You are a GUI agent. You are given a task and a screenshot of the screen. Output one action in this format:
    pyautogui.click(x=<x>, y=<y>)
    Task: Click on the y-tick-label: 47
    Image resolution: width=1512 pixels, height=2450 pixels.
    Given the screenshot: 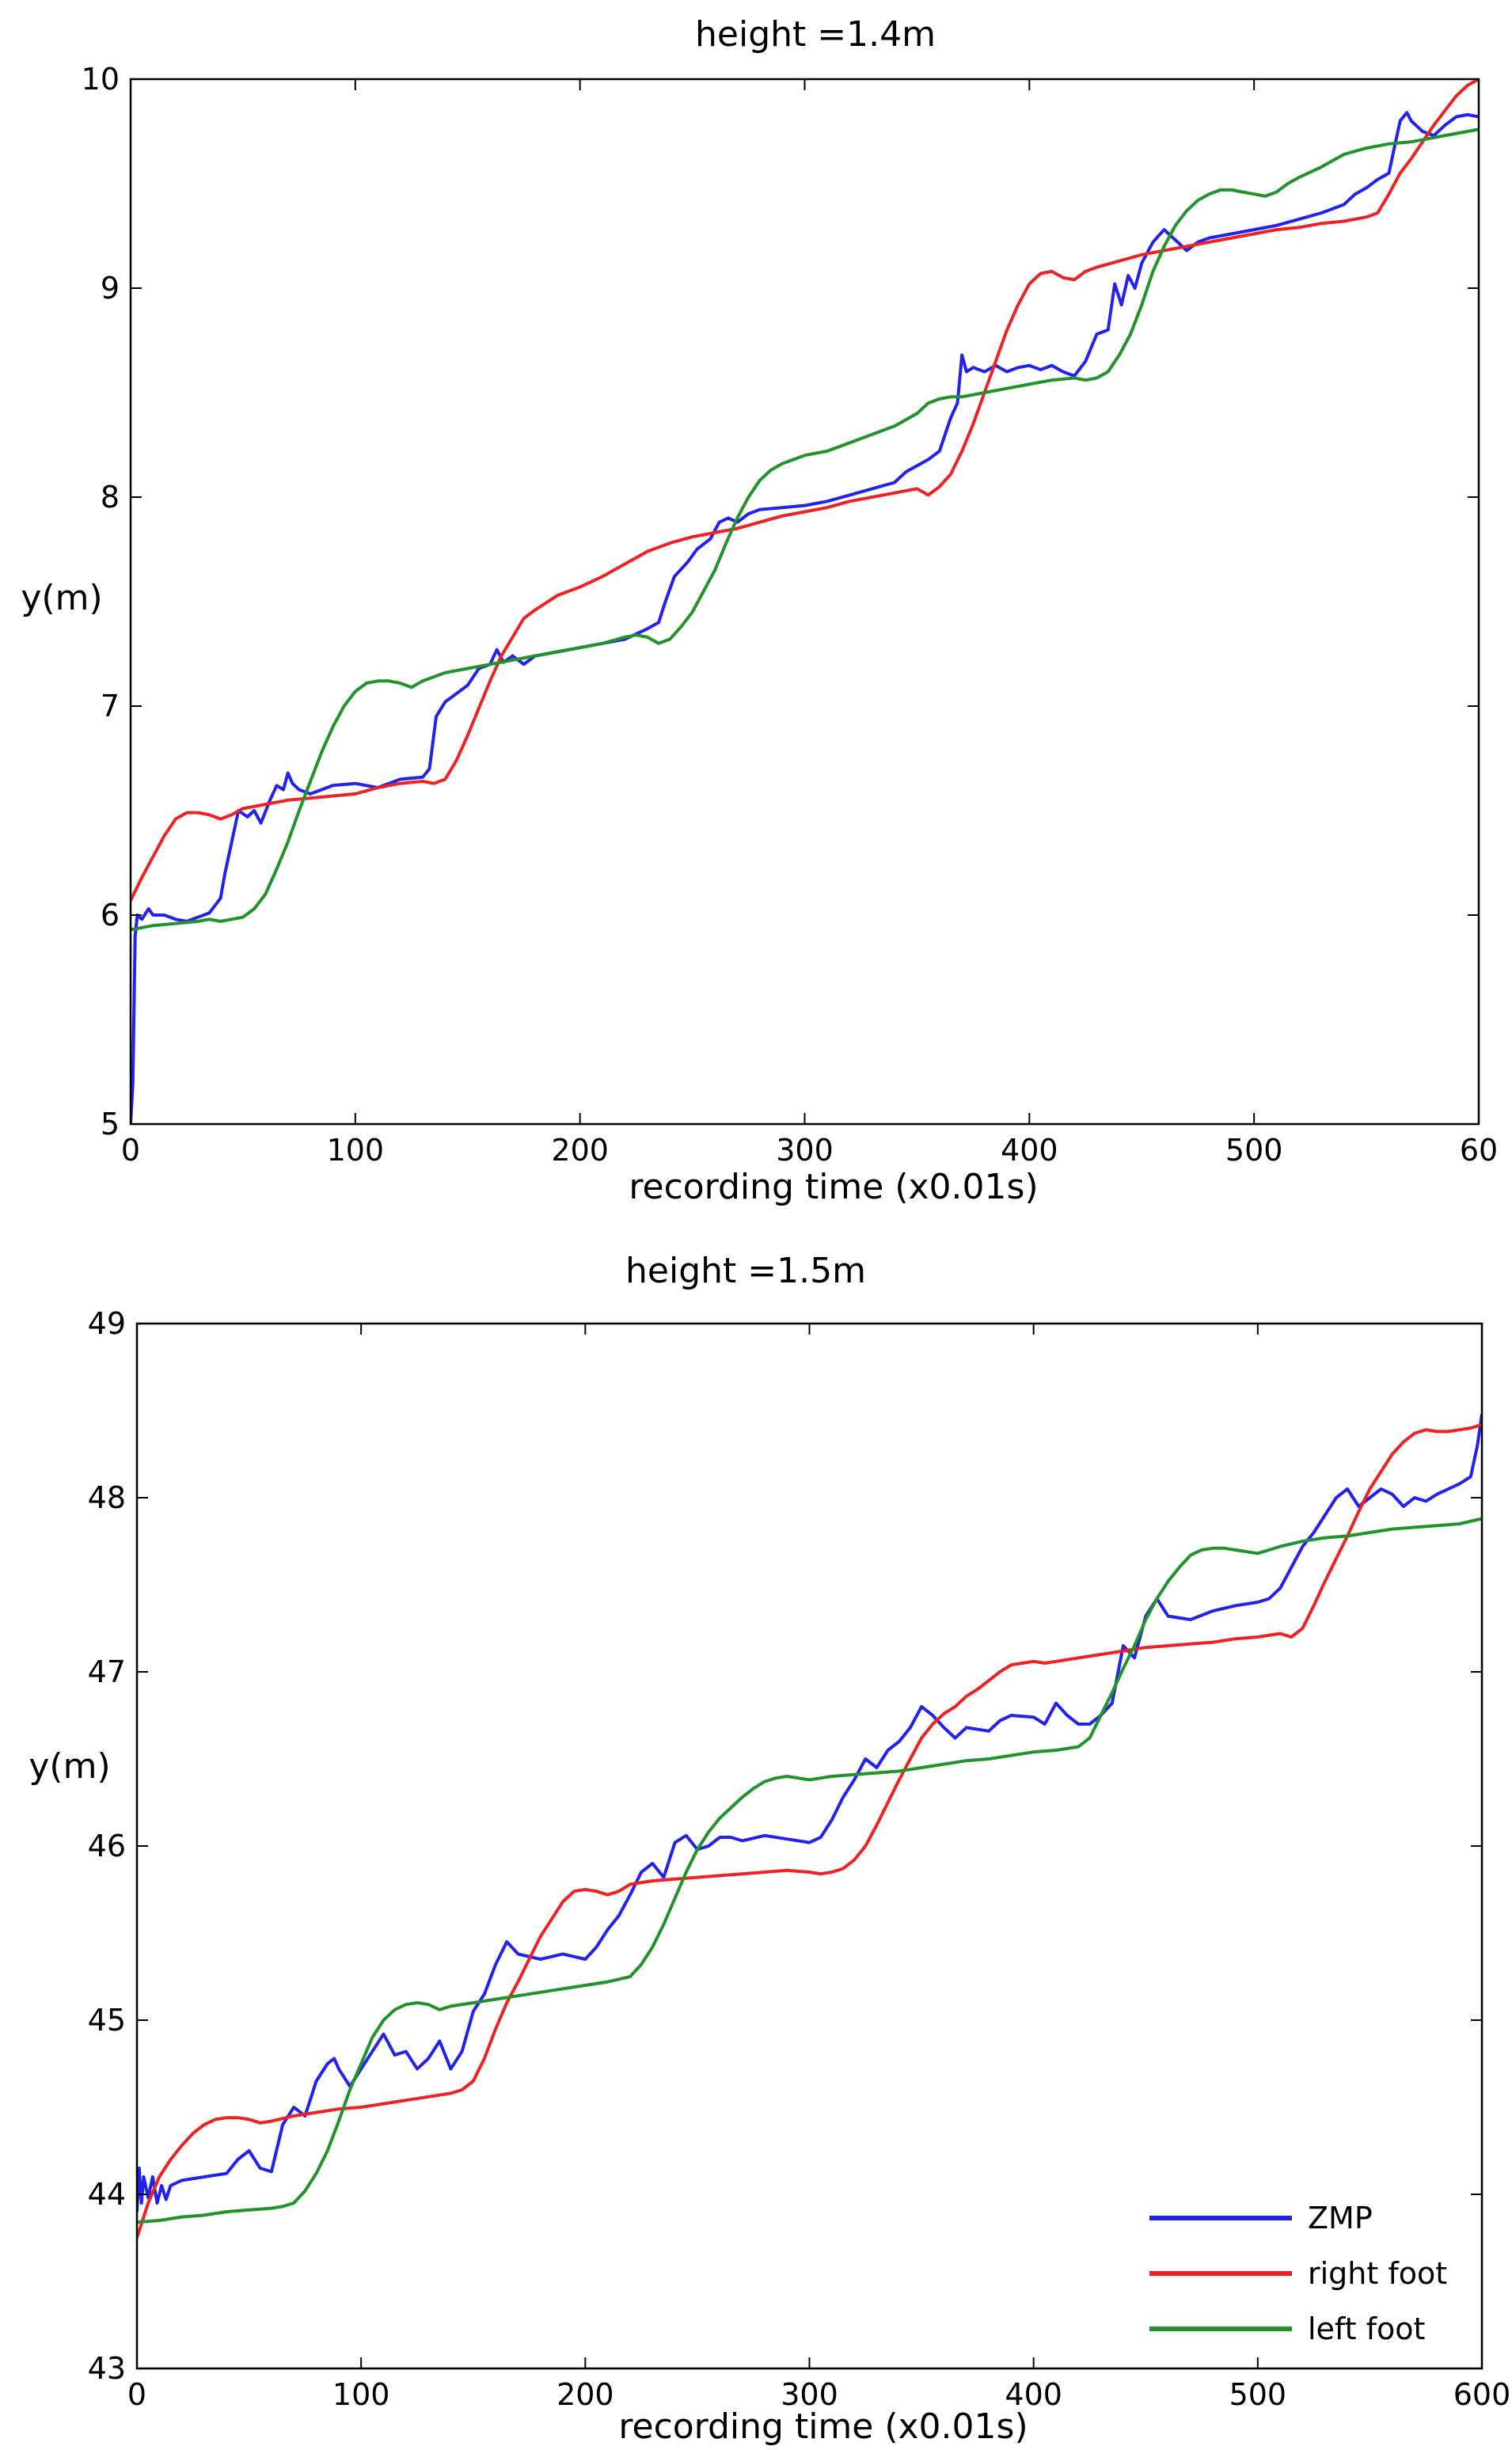 What is the action you would take?
    pyautogui.click(x=107, y=1671)
    